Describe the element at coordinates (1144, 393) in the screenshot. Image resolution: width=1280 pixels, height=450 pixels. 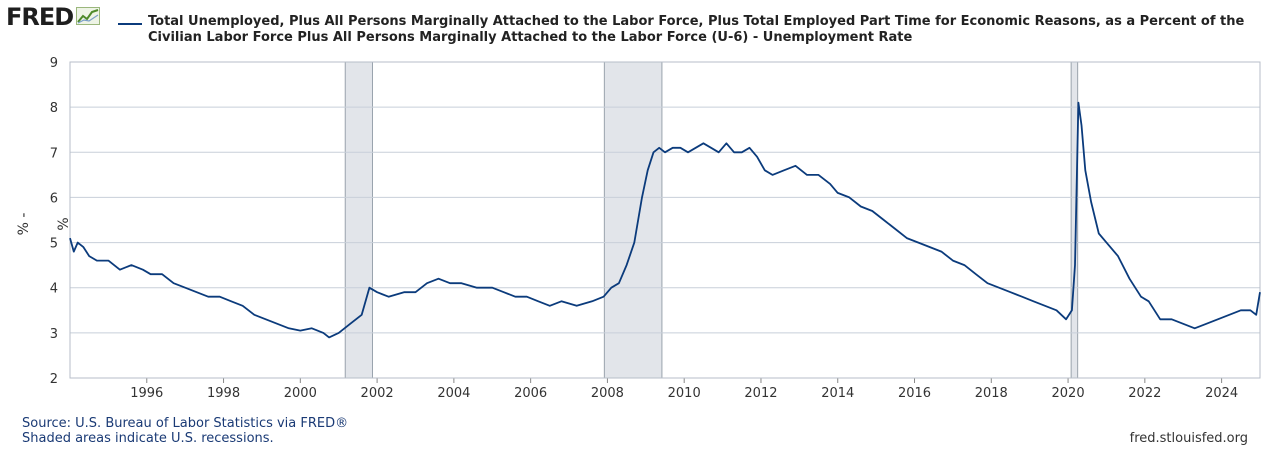
I see `x-tick-label-2022: 2022` at that location.